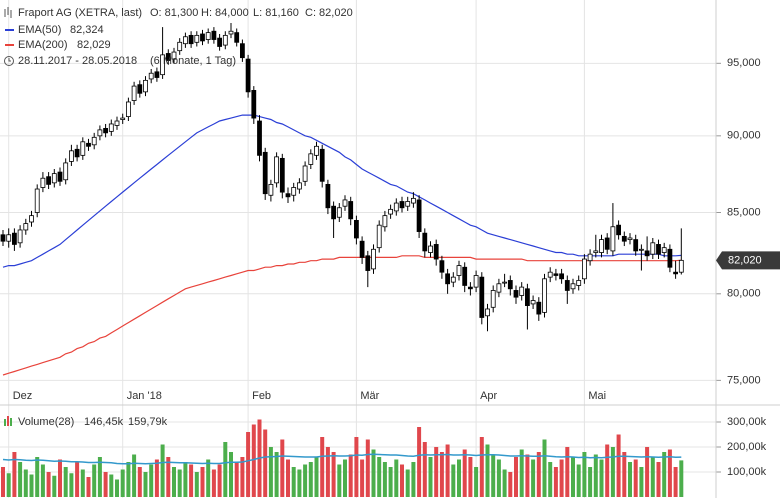  I want to click on x-tick-label: Dez, so click(23, 396).